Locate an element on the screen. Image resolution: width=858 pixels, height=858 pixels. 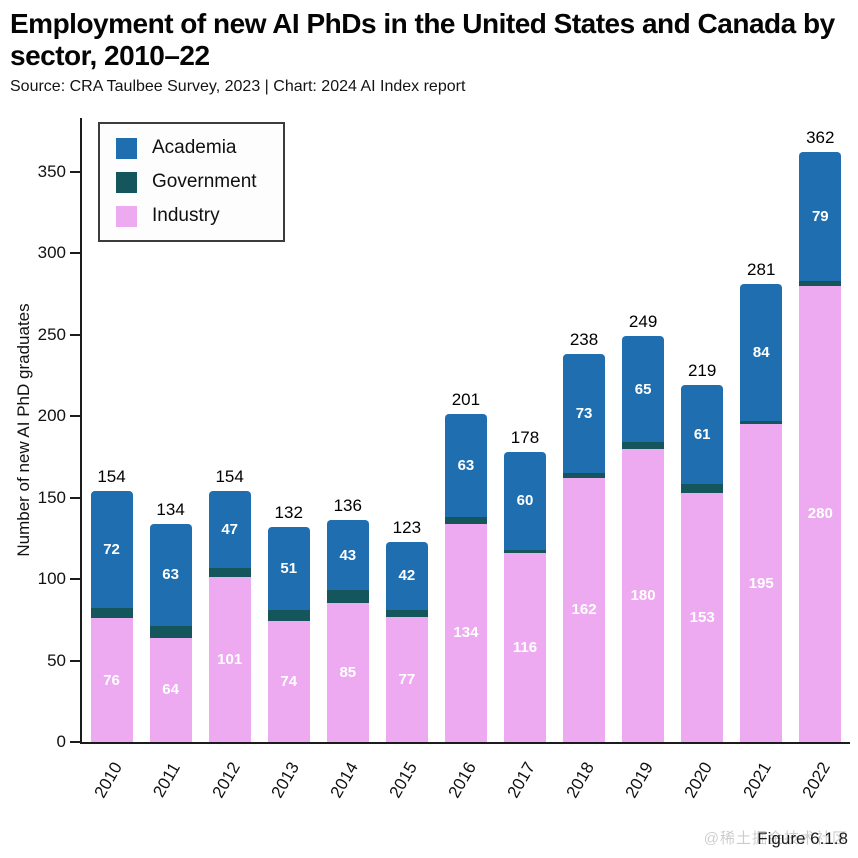
segment-value-label: 47 is located at coordinates (229, 529).